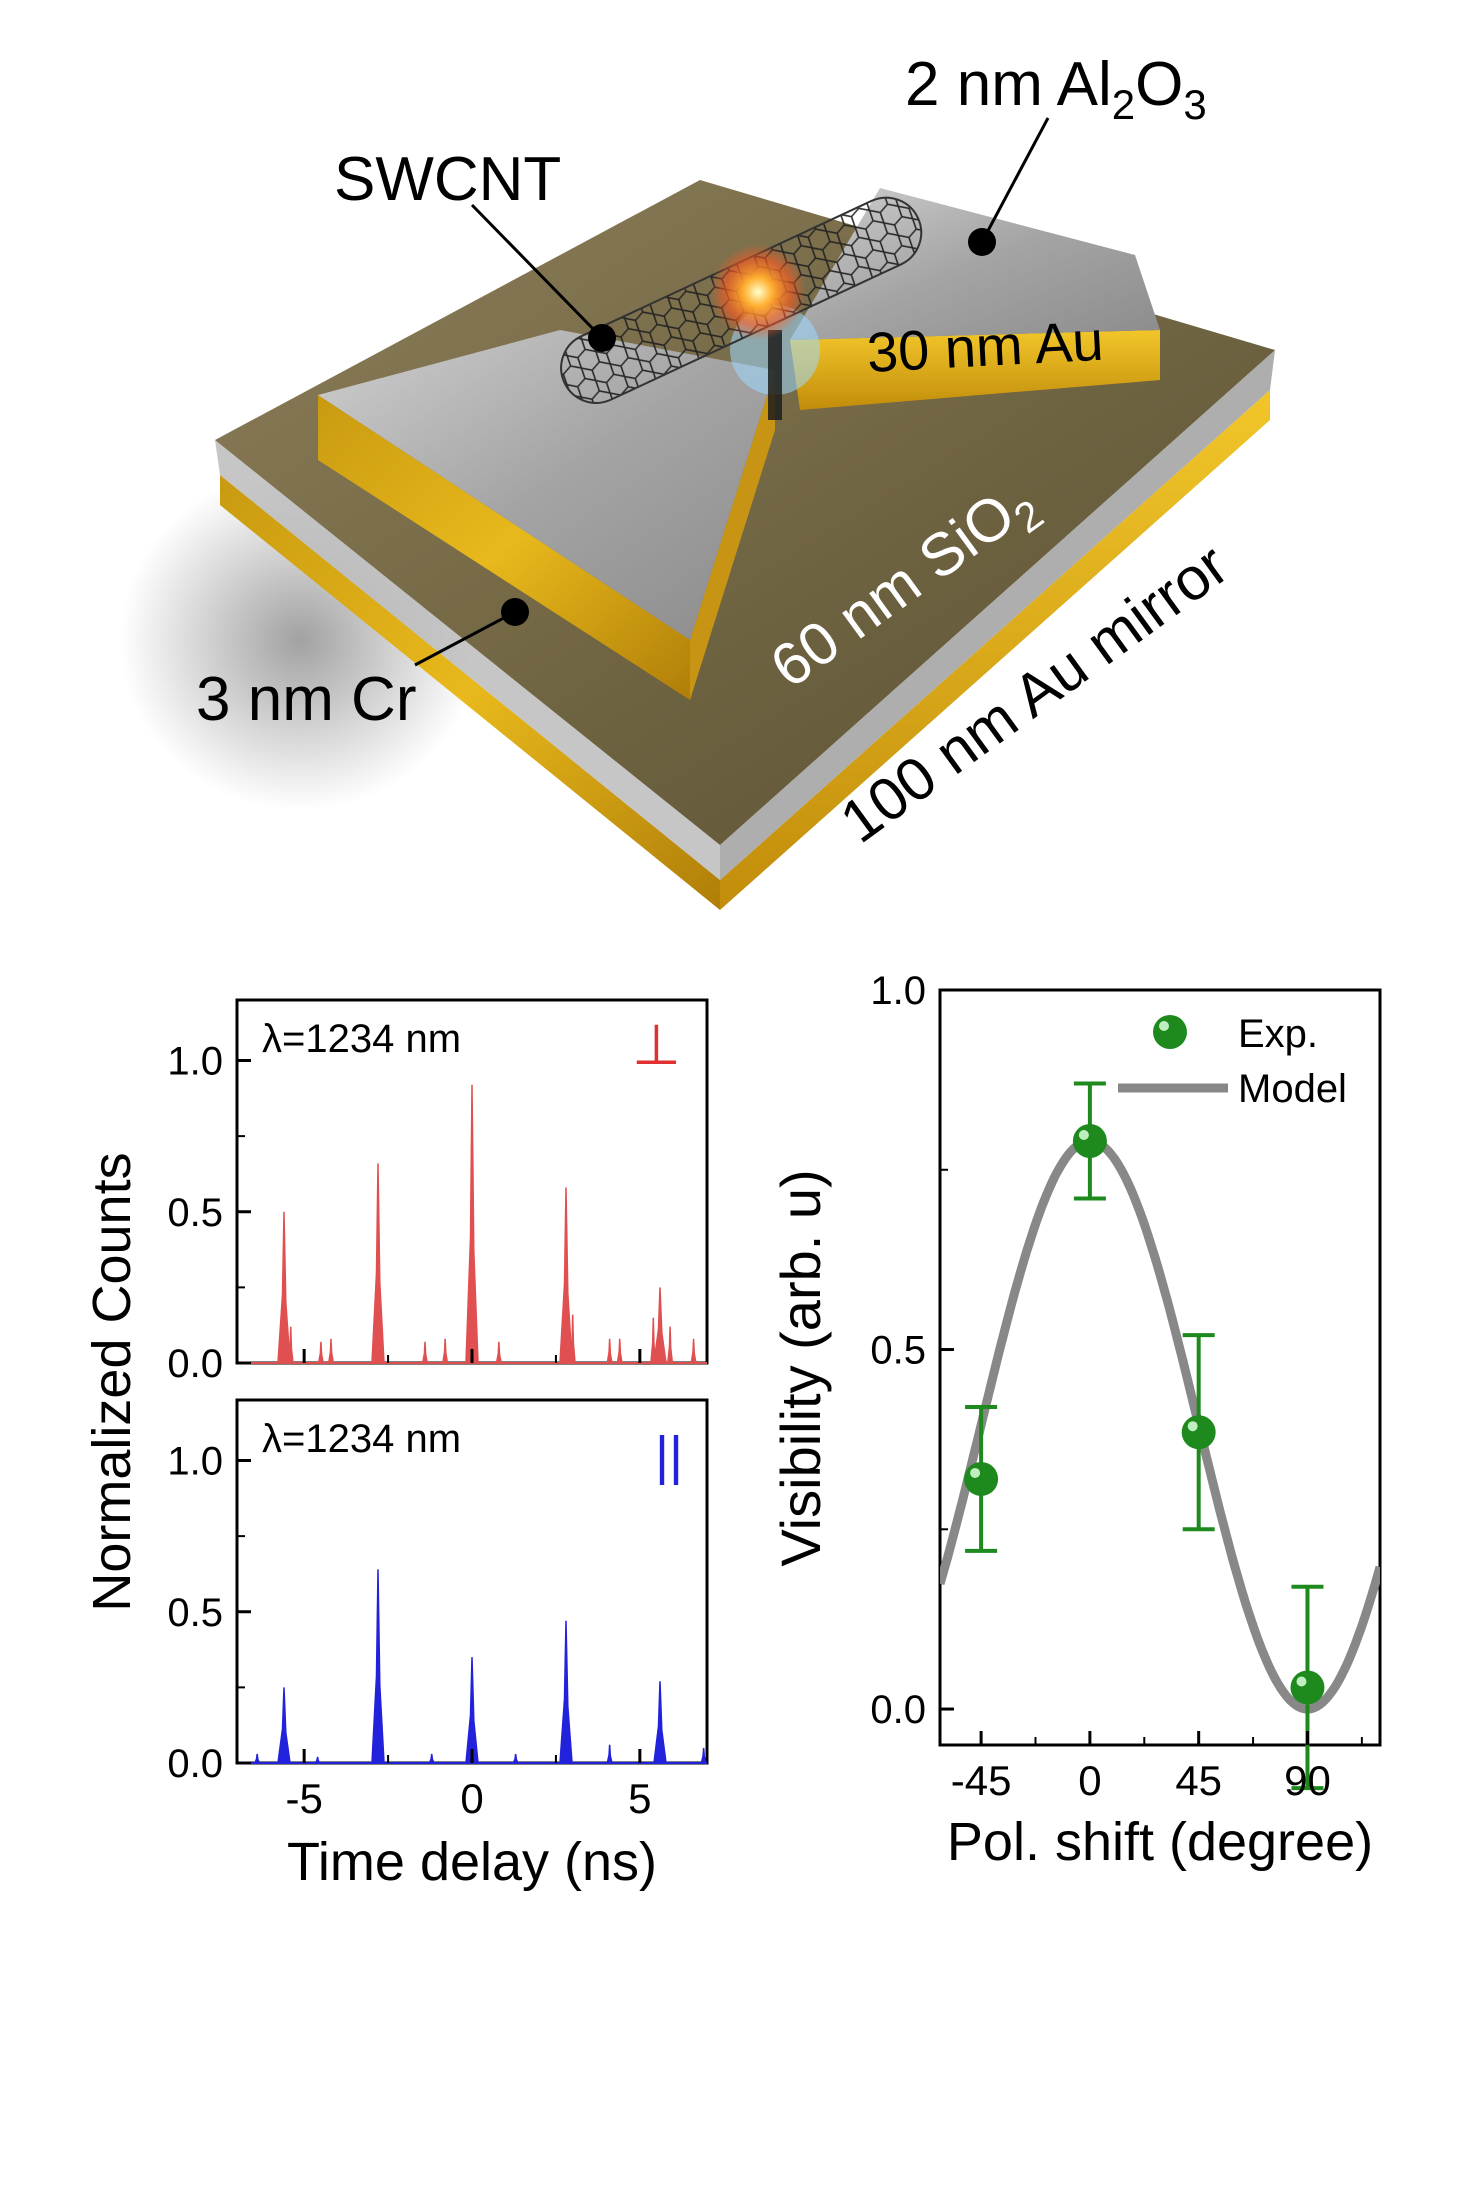  Describe the element at coordinates (504, 547) in the screenshot. I see `left-electrode-front` at that location.